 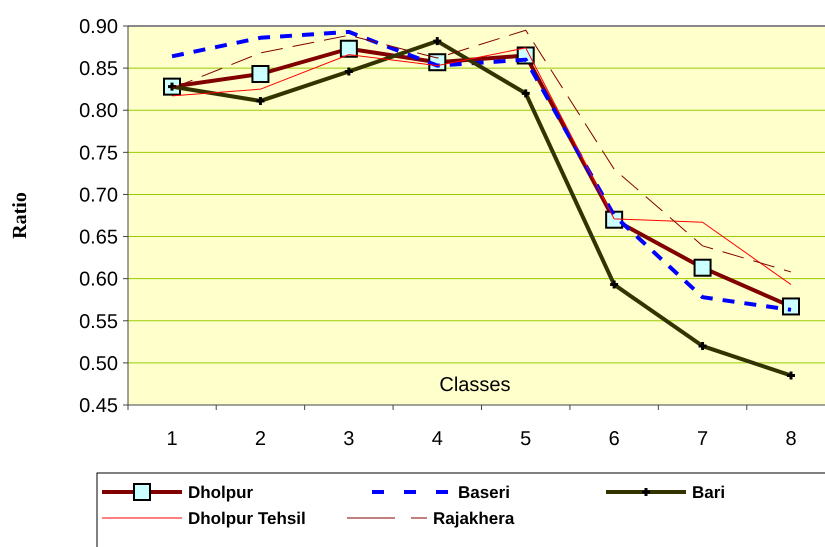 I want to click on x-tick-label: 8, so click(x=791, y=439).